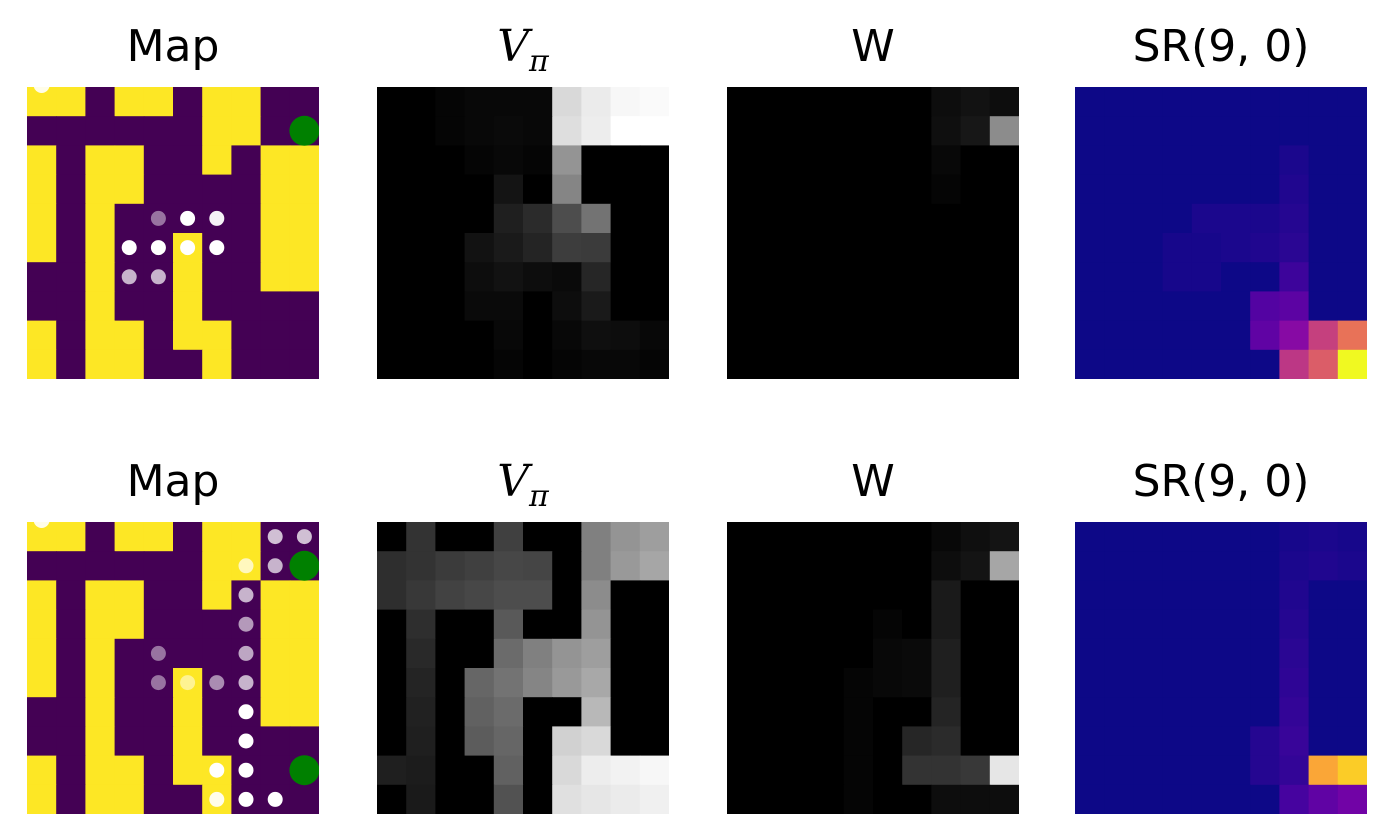 The height and width of the screenshot is (836, 1390). I want to click on start-marker, so click(41, 525).